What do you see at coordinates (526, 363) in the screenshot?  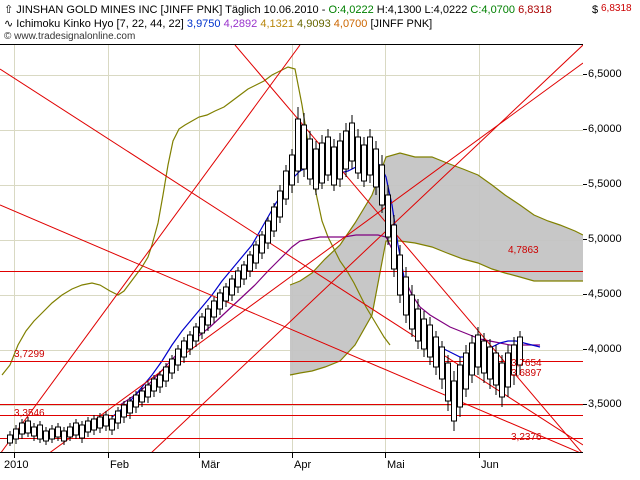 I see `price-annotation-3-7654: 3,7654` at bounding box center [526, 363].